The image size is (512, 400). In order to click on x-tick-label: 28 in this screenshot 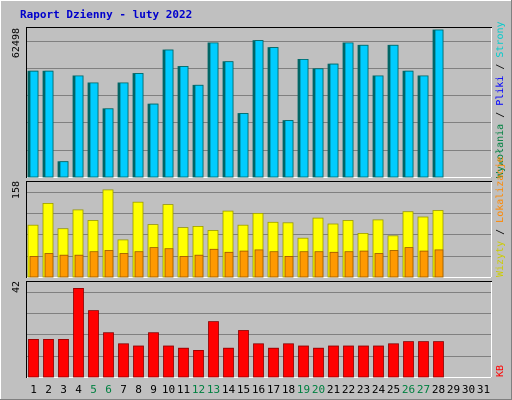, I will do `click(438, 389)`.